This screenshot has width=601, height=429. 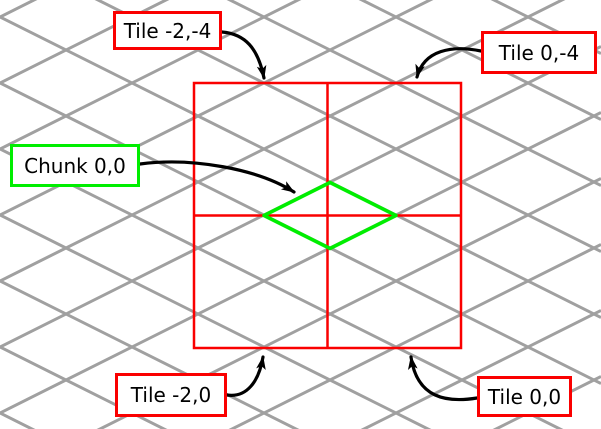 I want to click on callout-tile-0-n4: Tile 0,-4, so click(x=539, y=52).